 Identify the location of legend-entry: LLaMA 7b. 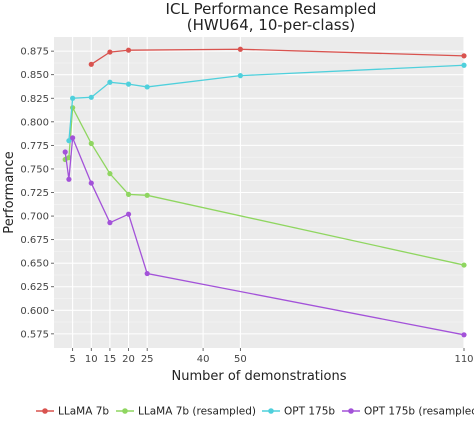
(83, 412).